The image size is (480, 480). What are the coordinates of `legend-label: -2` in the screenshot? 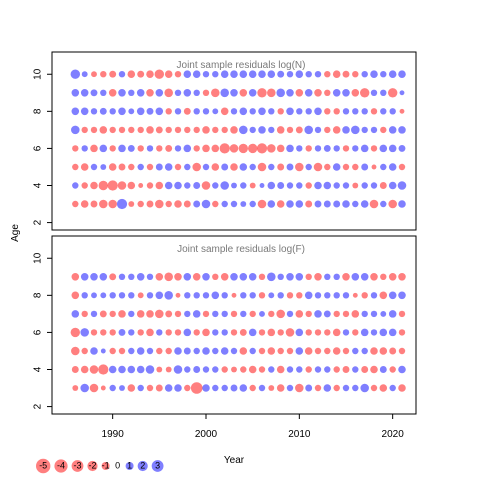 It's located at (92, 465).